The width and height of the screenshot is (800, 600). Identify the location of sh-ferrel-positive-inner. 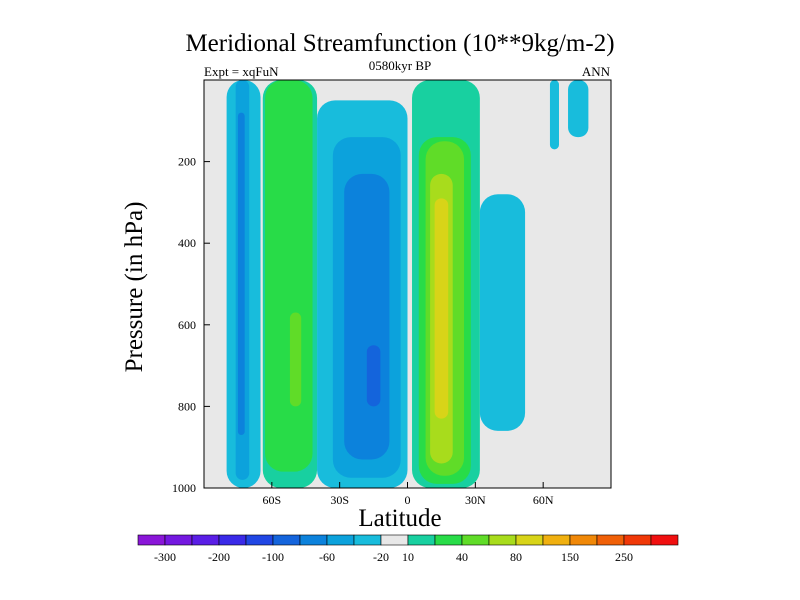
(295, 359).